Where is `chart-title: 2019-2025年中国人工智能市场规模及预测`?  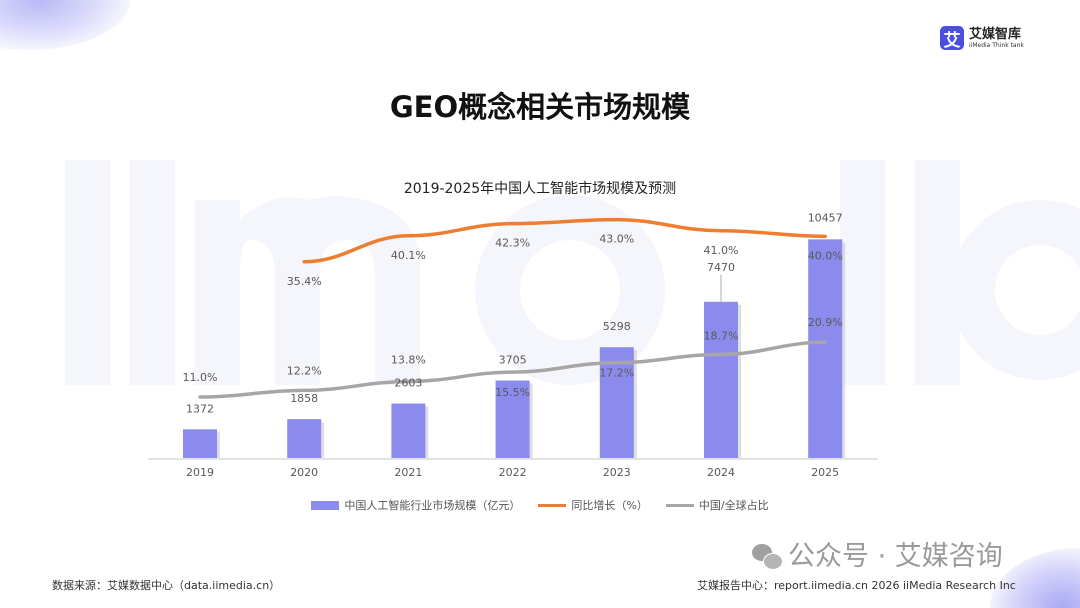 chart-title: 2019-2025年中国人工智能市场规模及预测 is located at coordinates (540, 189).